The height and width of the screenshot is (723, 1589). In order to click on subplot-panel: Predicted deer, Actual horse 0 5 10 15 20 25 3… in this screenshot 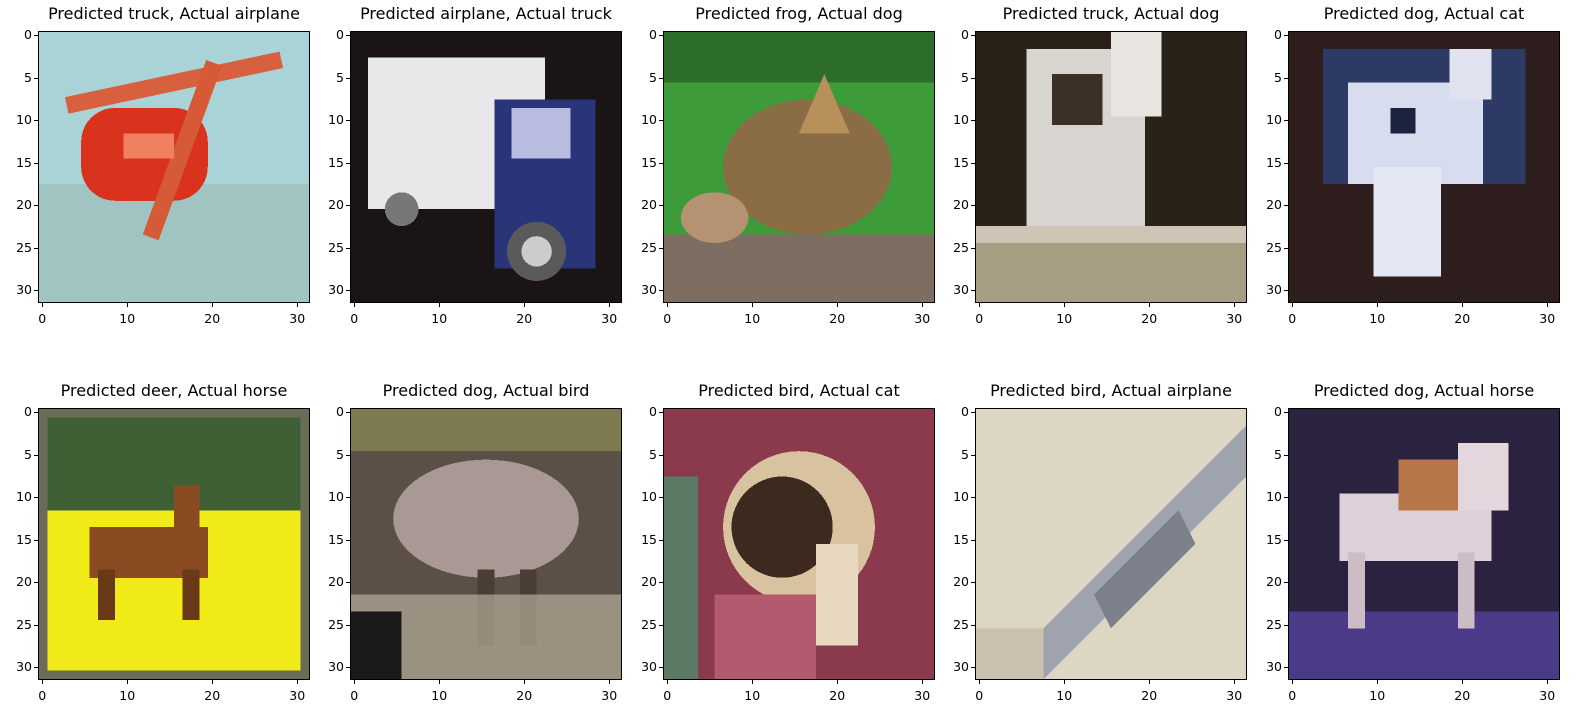, I will do `click(155, 544)`.